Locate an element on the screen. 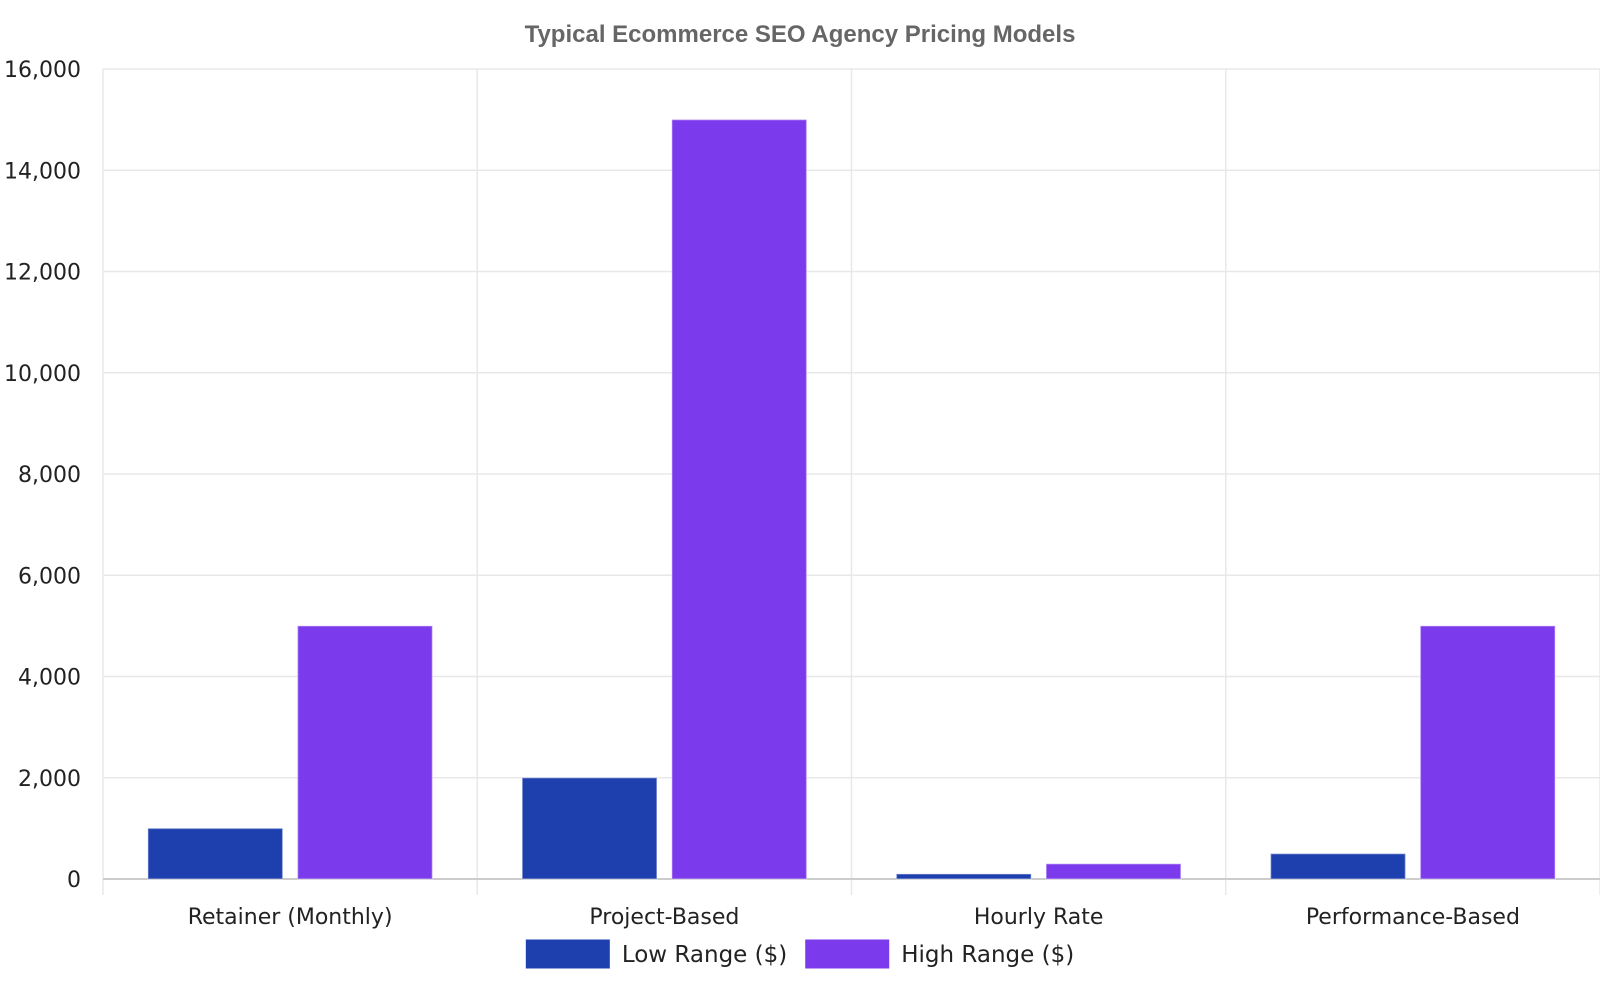  x-tick-label: Retainer (Monthly) is located at coordinates (290, 917).